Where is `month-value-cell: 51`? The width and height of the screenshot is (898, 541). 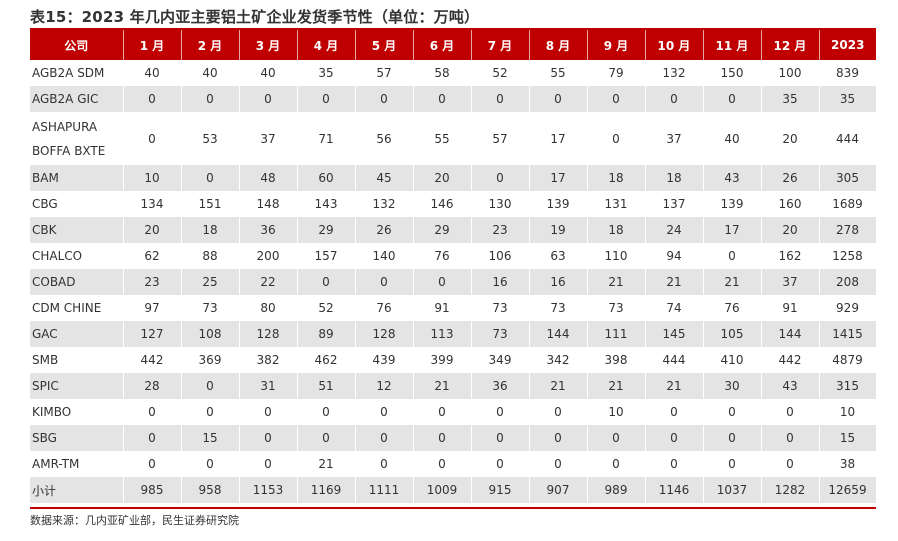 month-value-cell: 51 is located at coordinates (326, 386).